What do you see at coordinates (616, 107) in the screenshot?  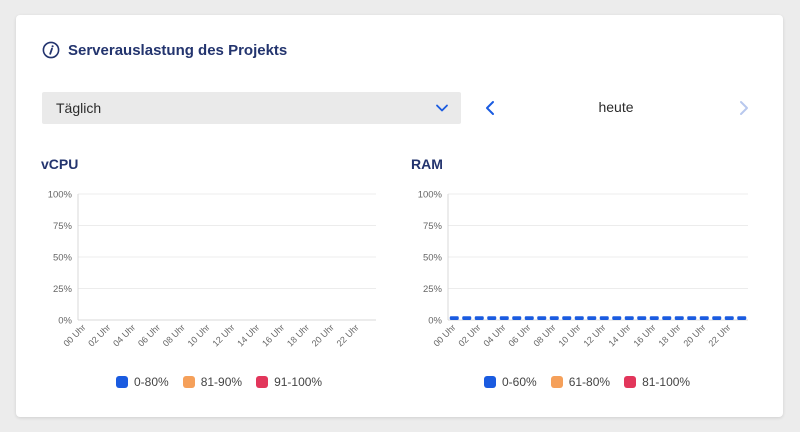 I see `date-label: heute` at bounding box center [616, 107].